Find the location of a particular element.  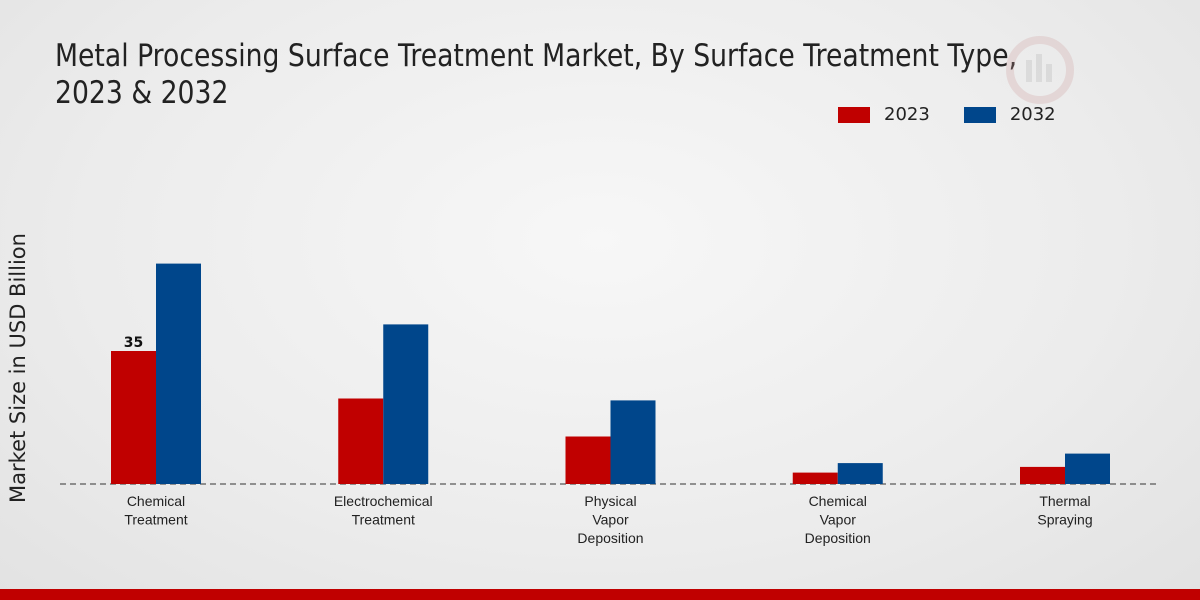

x-tick-label-4: Thermal Spraying is located at coordinates (1064, 510).